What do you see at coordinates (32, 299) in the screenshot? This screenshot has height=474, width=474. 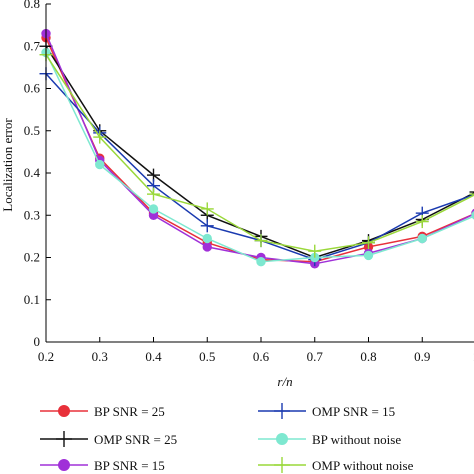 I see `y-tick-label: 0.1` at bounding box center [32, 299].